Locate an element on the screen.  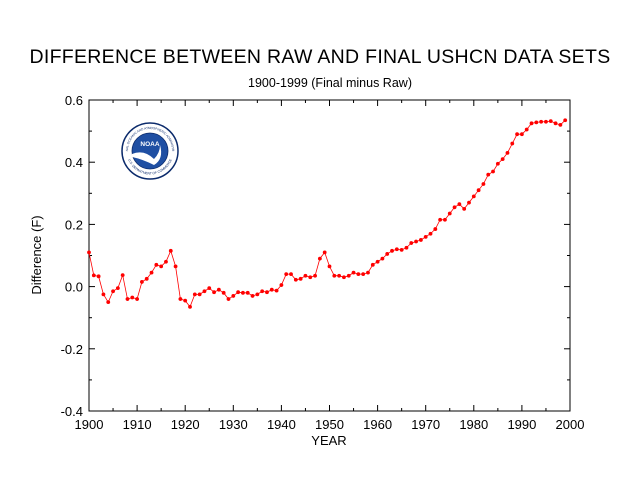
logo-disc is located at coordinates (150, 151).